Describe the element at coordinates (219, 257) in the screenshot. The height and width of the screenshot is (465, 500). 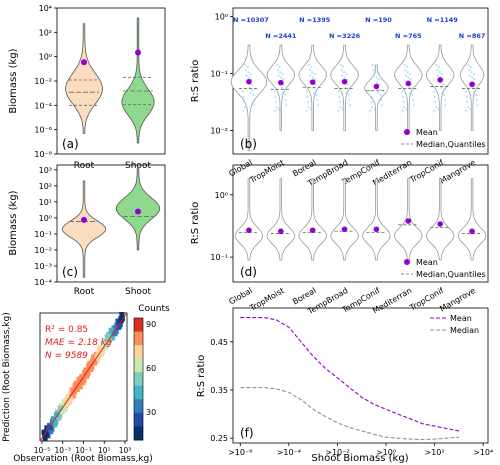
I see `panel-d-ytick-label: 10⁻¹` at that location.